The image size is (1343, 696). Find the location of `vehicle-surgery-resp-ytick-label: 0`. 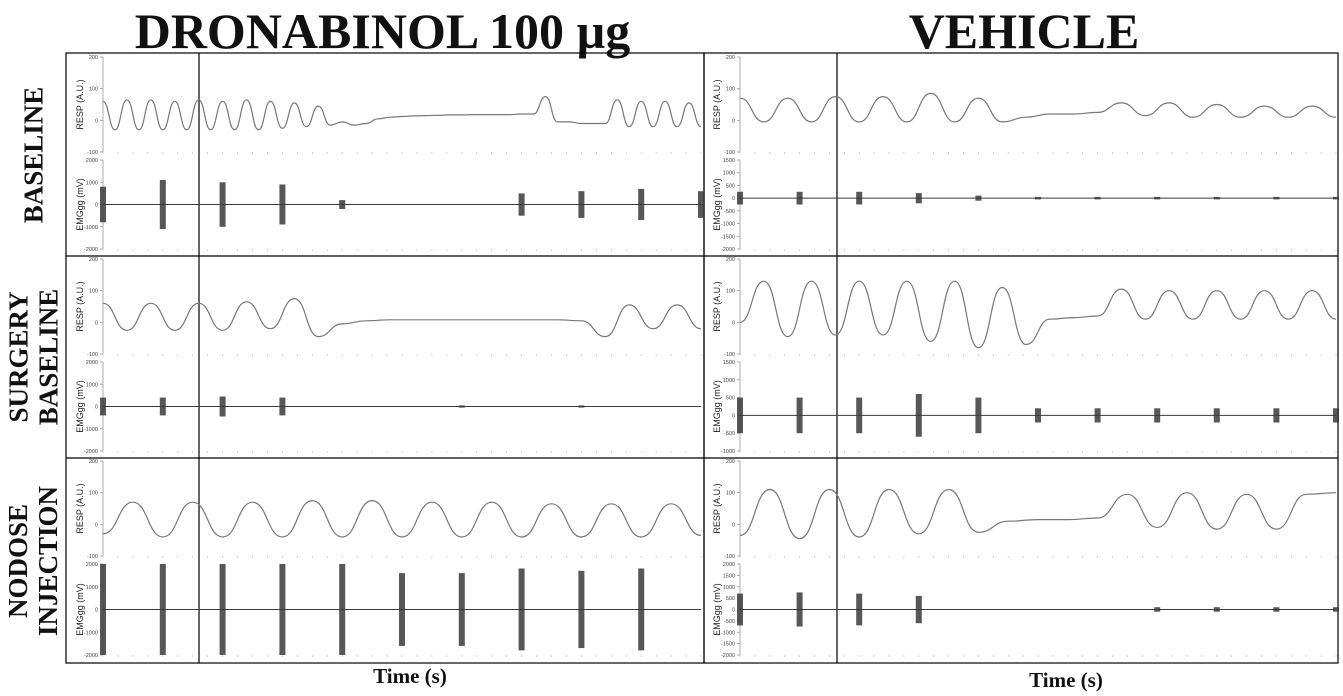

vehicle-surgery-resp-ytick-label: 0 is located at coordinates (733, 323).